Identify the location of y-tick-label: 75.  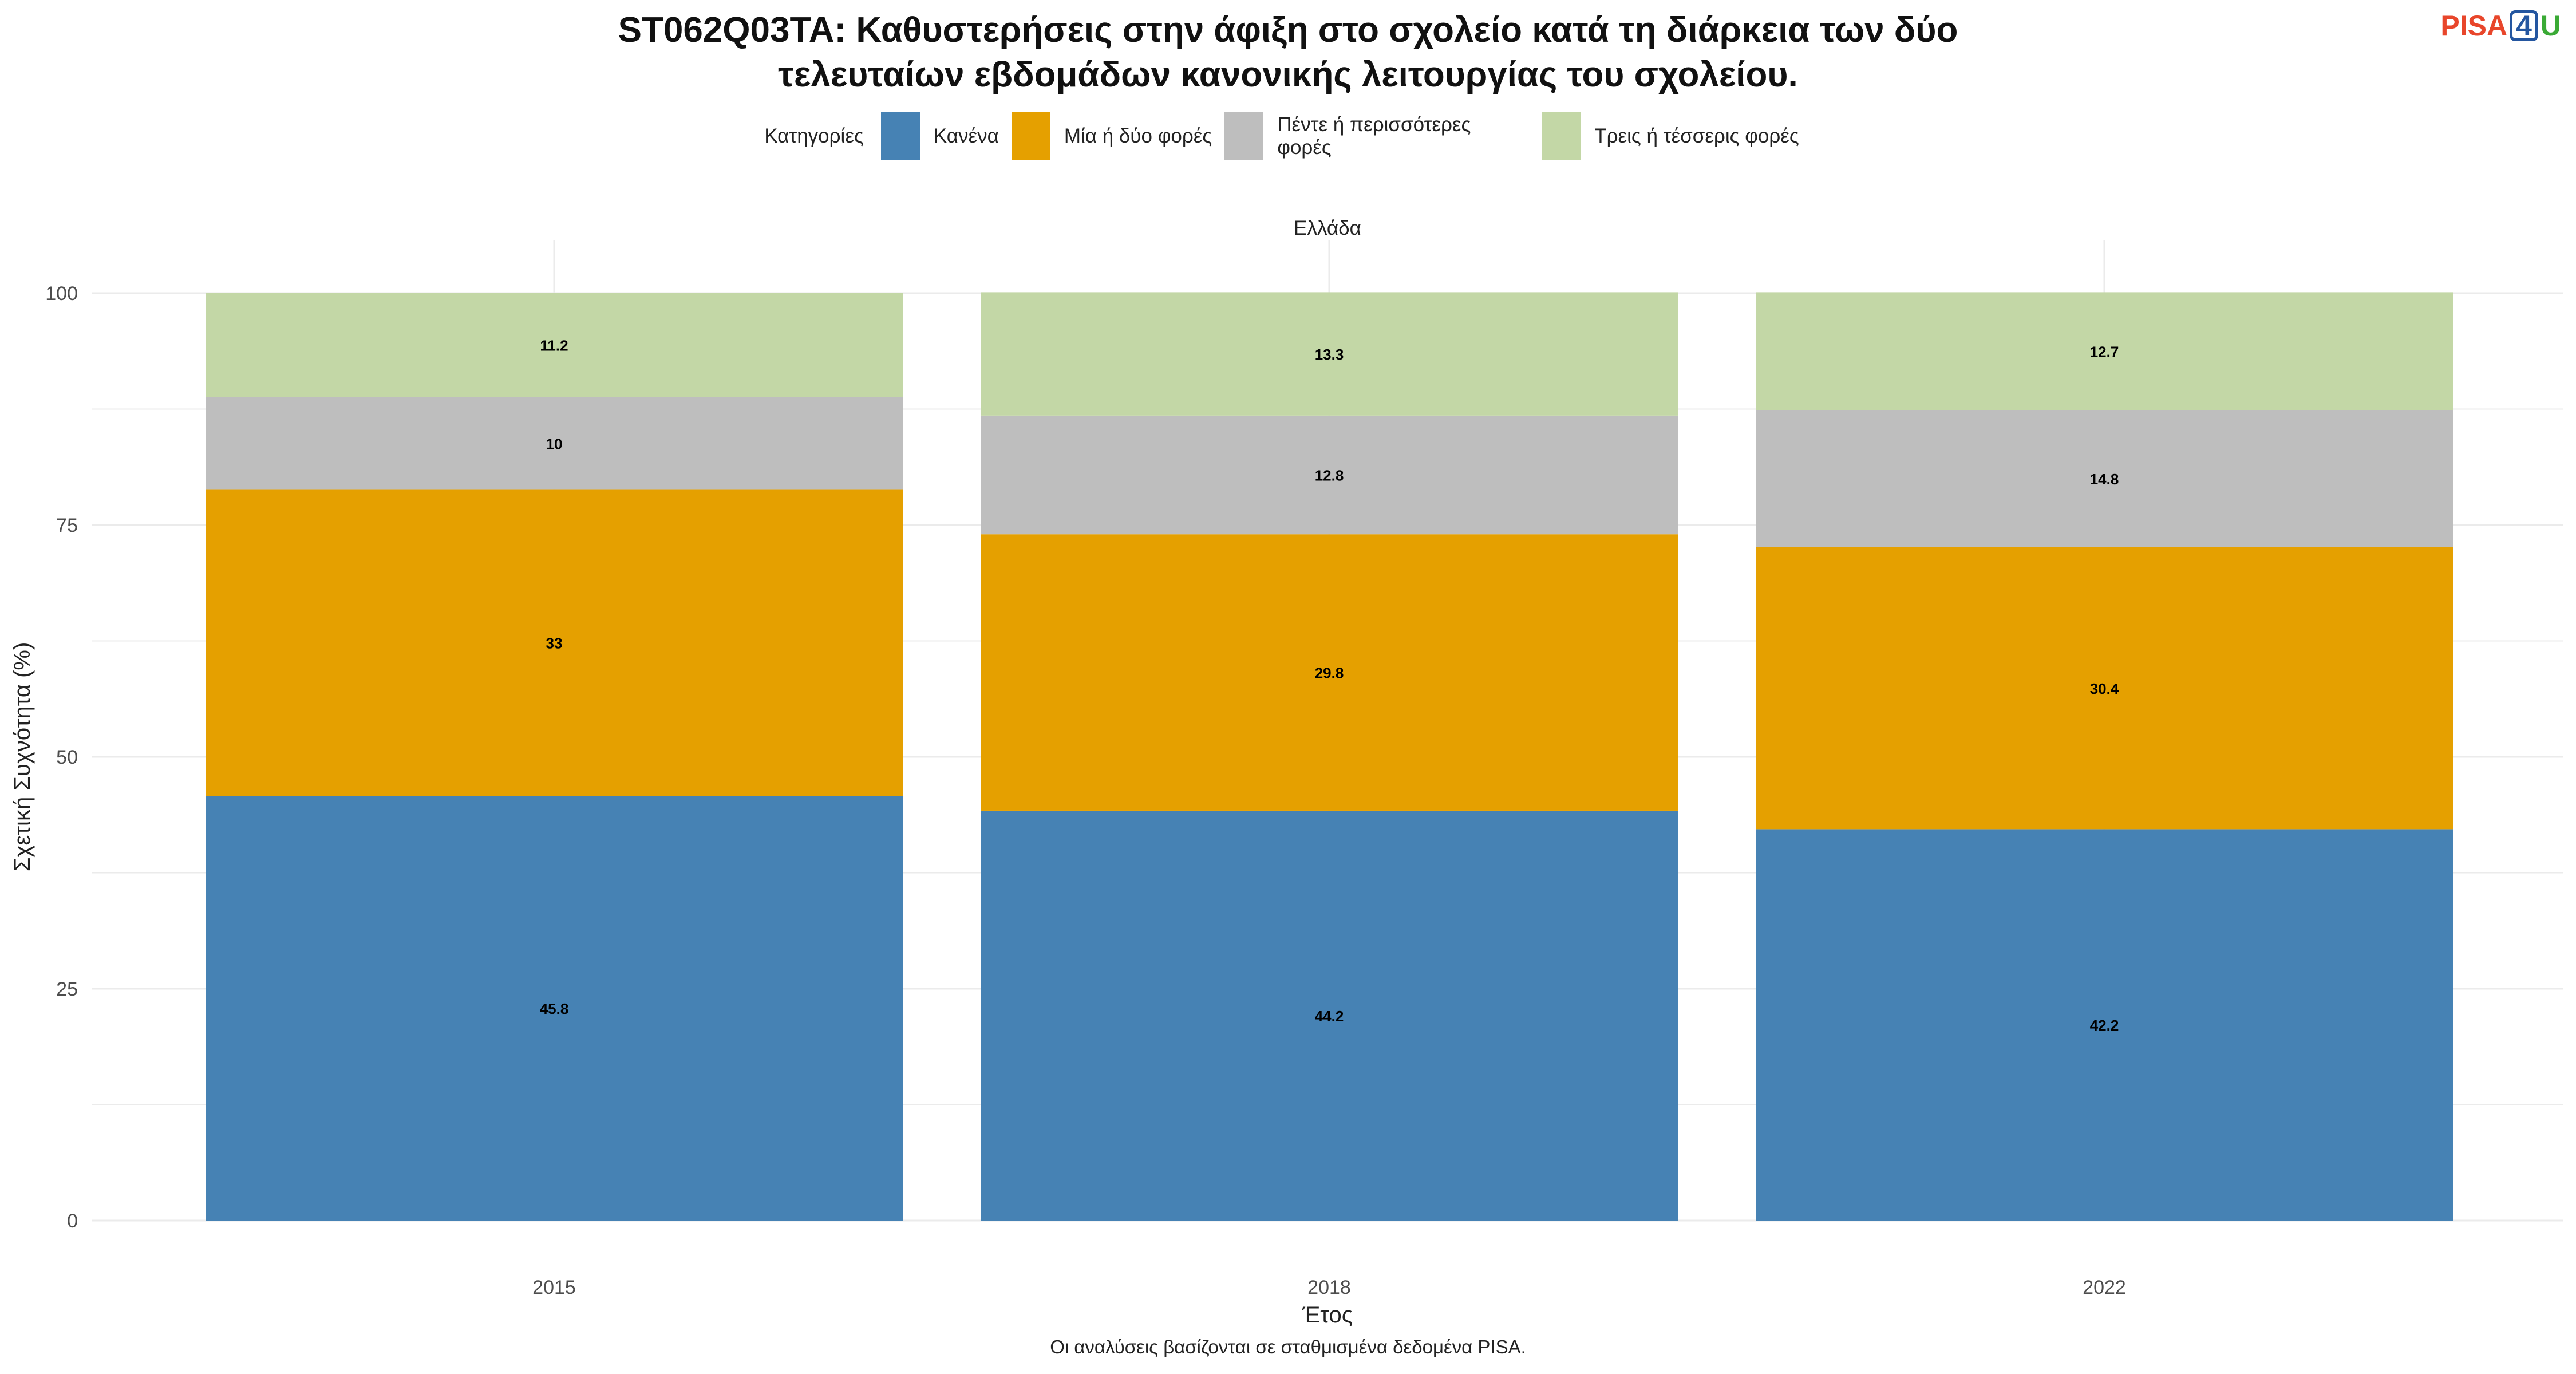
(67, 525).